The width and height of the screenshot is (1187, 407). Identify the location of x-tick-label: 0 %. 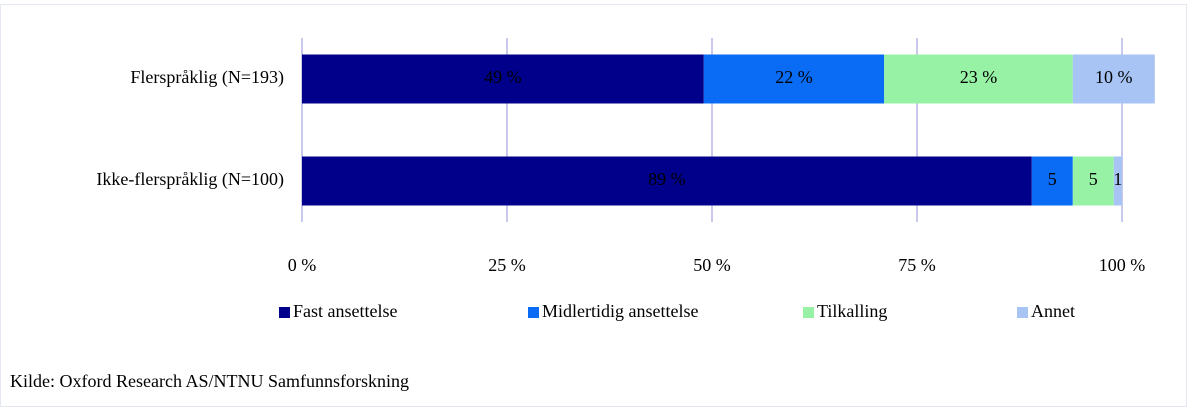
(302, 265).